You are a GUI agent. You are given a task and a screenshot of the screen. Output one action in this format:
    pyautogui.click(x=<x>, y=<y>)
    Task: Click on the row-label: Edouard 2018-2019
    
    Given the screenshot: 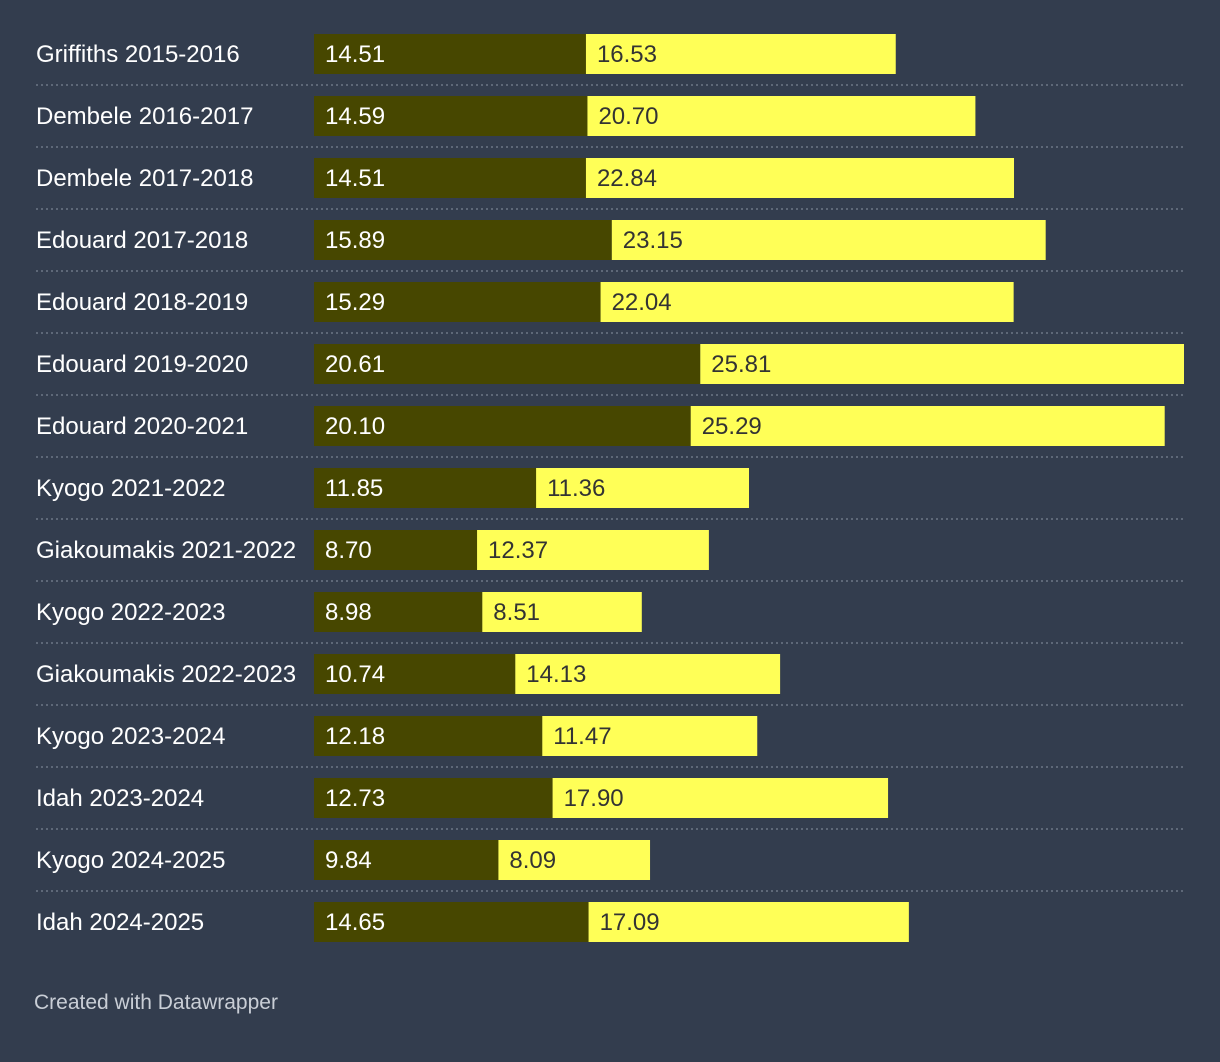 What is the action you would take?
    pyautogui.click(x=142, y=302)
    